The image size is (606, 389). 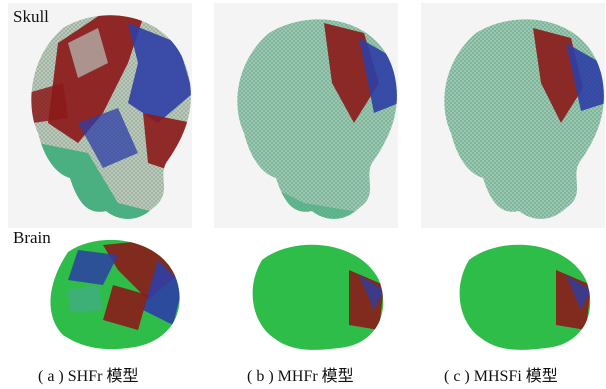 I want to click on skull-mesh-c, so click(x=524, y=119).